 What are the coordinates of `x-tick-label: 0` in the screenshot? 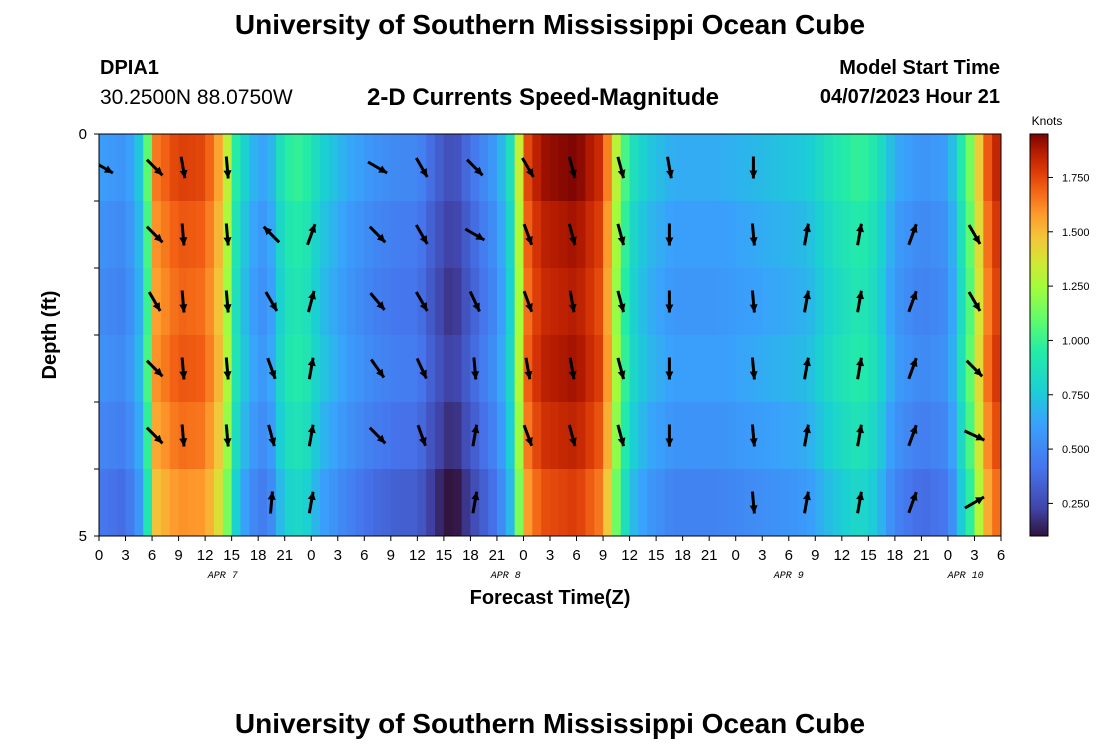 It's located at (736, 555).